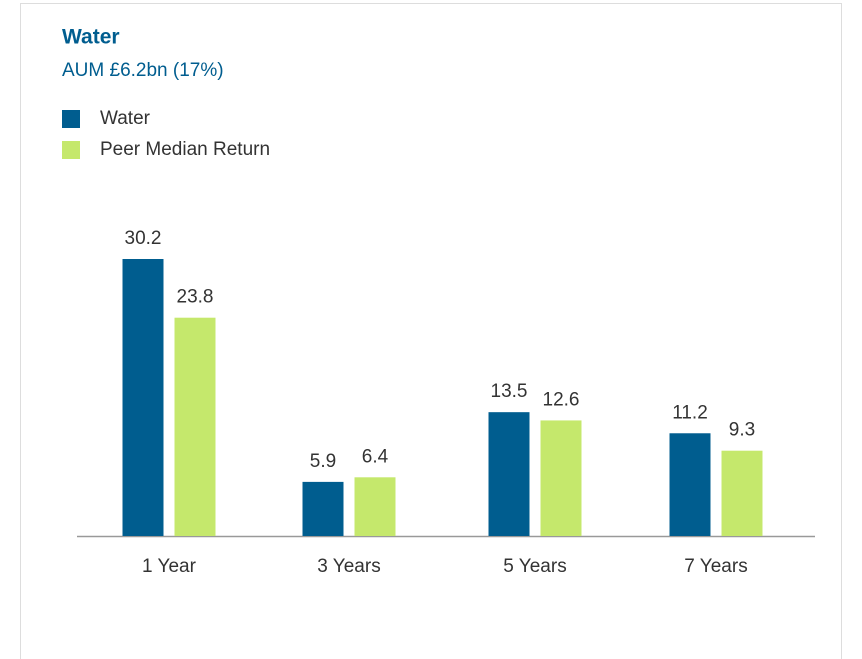 The image size is (862, 659). What do you see at coordinates (561, 399) in the screenshot?
I see `data-label: 12.6` at bounding box center [561, 399].